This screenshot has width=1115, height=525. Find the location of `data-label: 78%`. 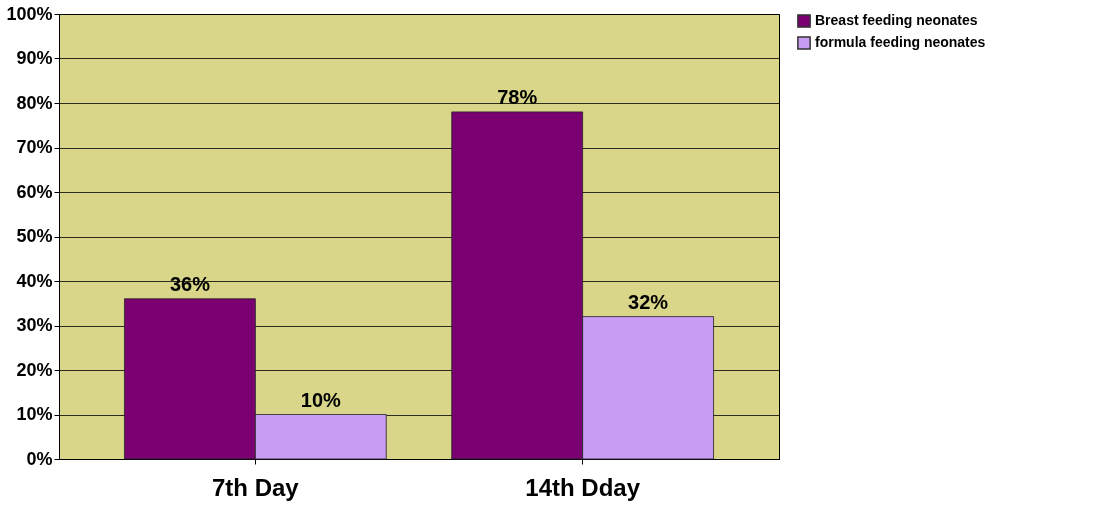

data-label: 78% is located at coordinates (517, 96).